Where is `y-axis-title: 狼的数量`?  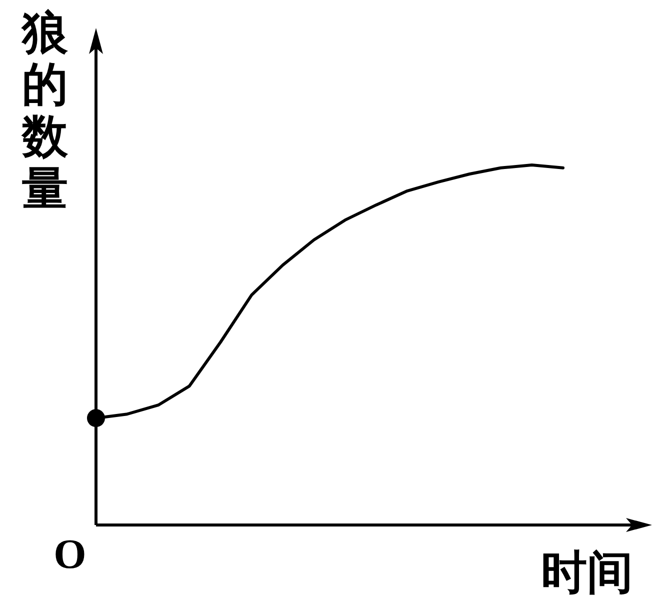
y-axis-title: 狼的数量 is located at coordinates (45, 110).